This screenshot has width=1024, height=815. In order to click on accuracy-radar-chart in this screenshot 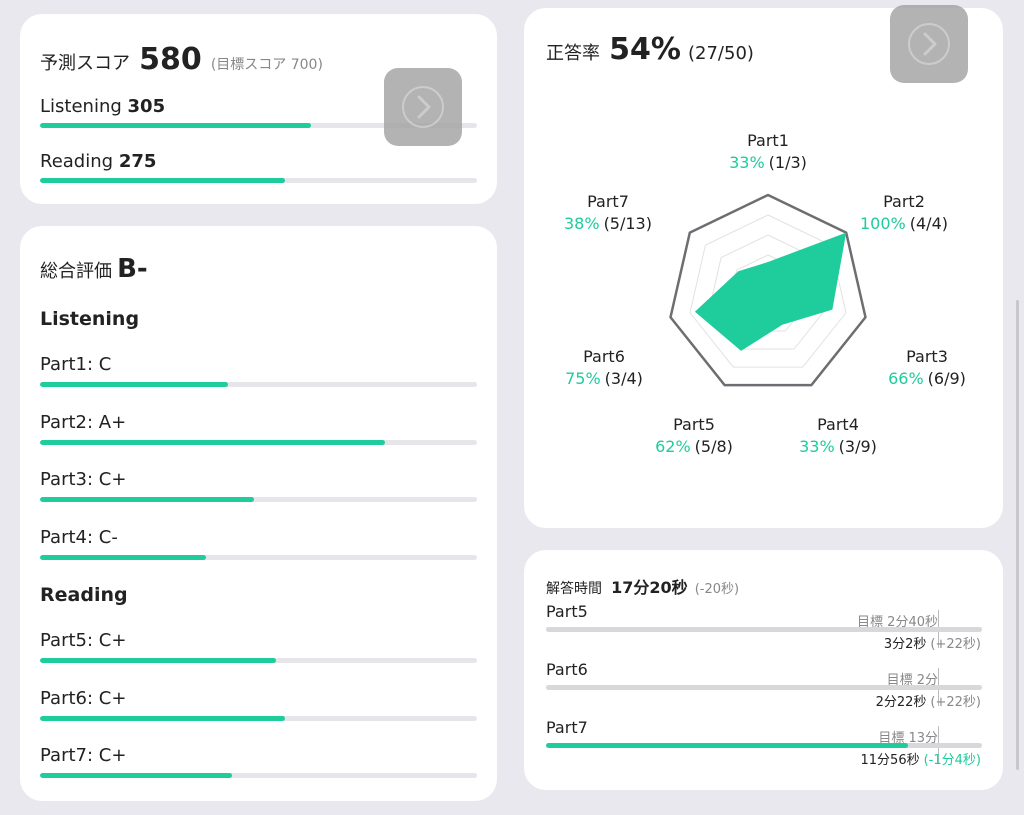, I will do `click(768, 290)`.